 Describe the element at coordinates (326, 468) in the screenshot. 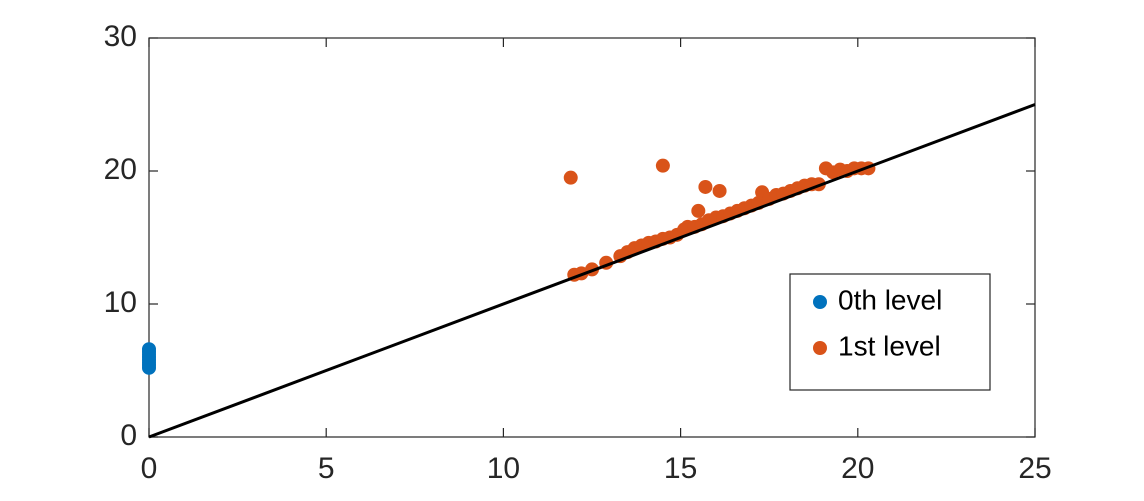

I see `x-tick-label: 5` at that location.